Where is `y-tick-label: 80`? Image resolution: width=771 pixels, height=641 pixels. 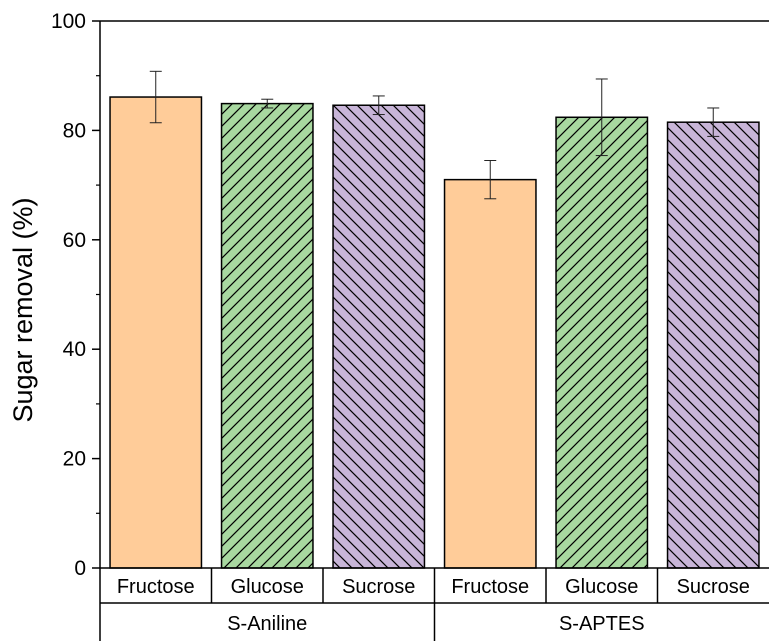
y-tick-label: 80 is located at coordinates (74, 130).